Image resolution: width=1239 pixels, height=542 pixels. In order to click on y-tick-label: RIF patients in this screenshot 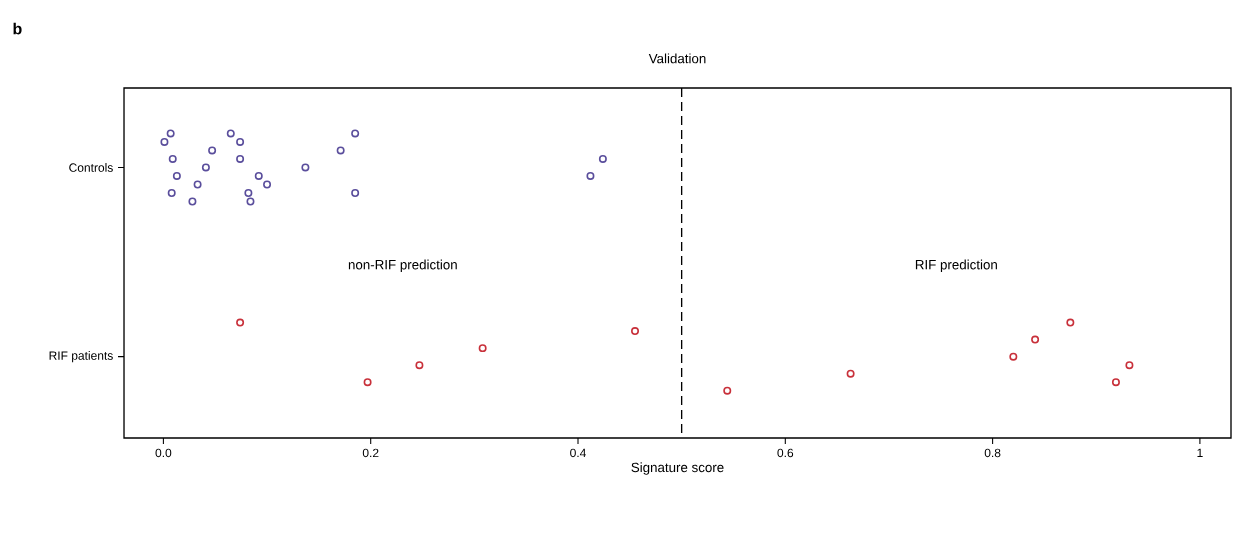, I will do `click(81, 357)`.